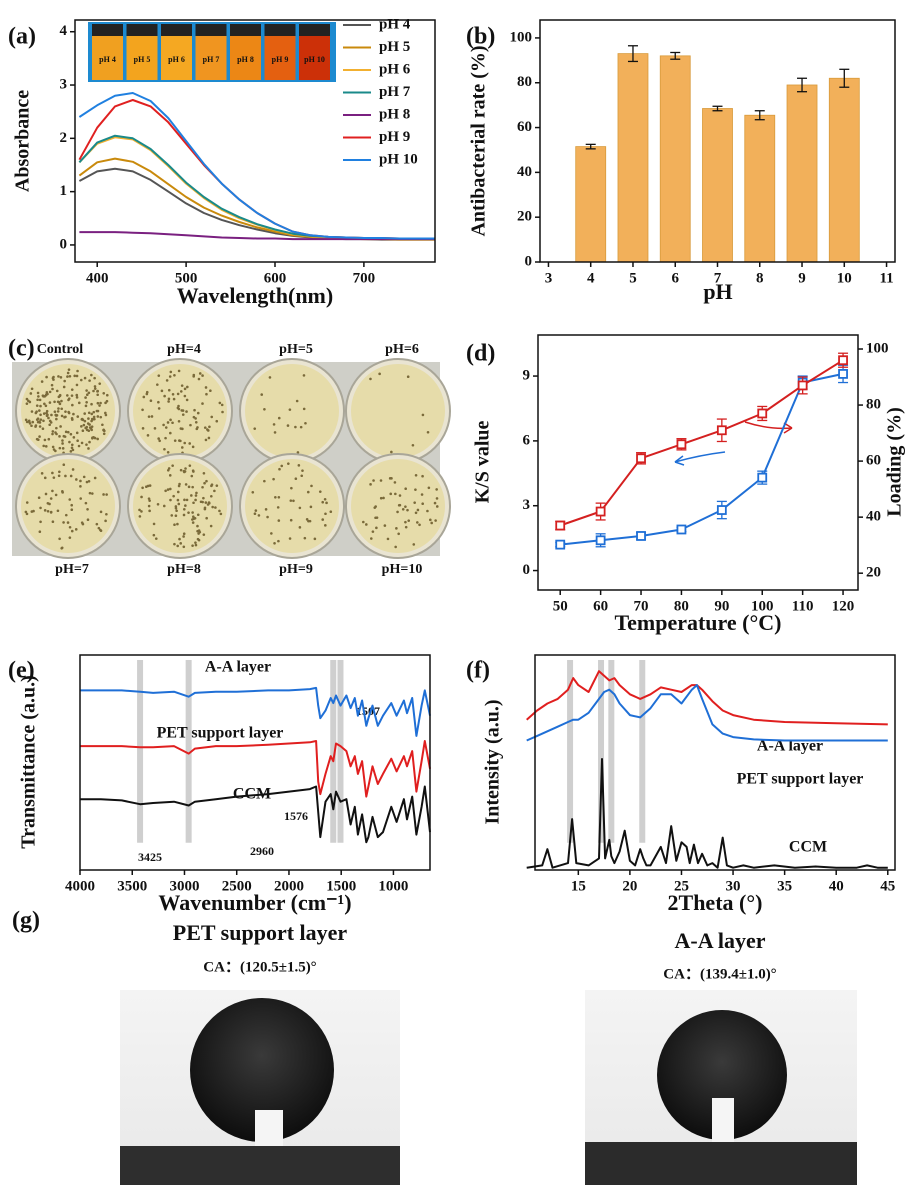 This screenshot has width=912, height=1185. What do you see at coordinates (280, 58) in the screenshot?
I see `vial` at bounding box center [280, 58].